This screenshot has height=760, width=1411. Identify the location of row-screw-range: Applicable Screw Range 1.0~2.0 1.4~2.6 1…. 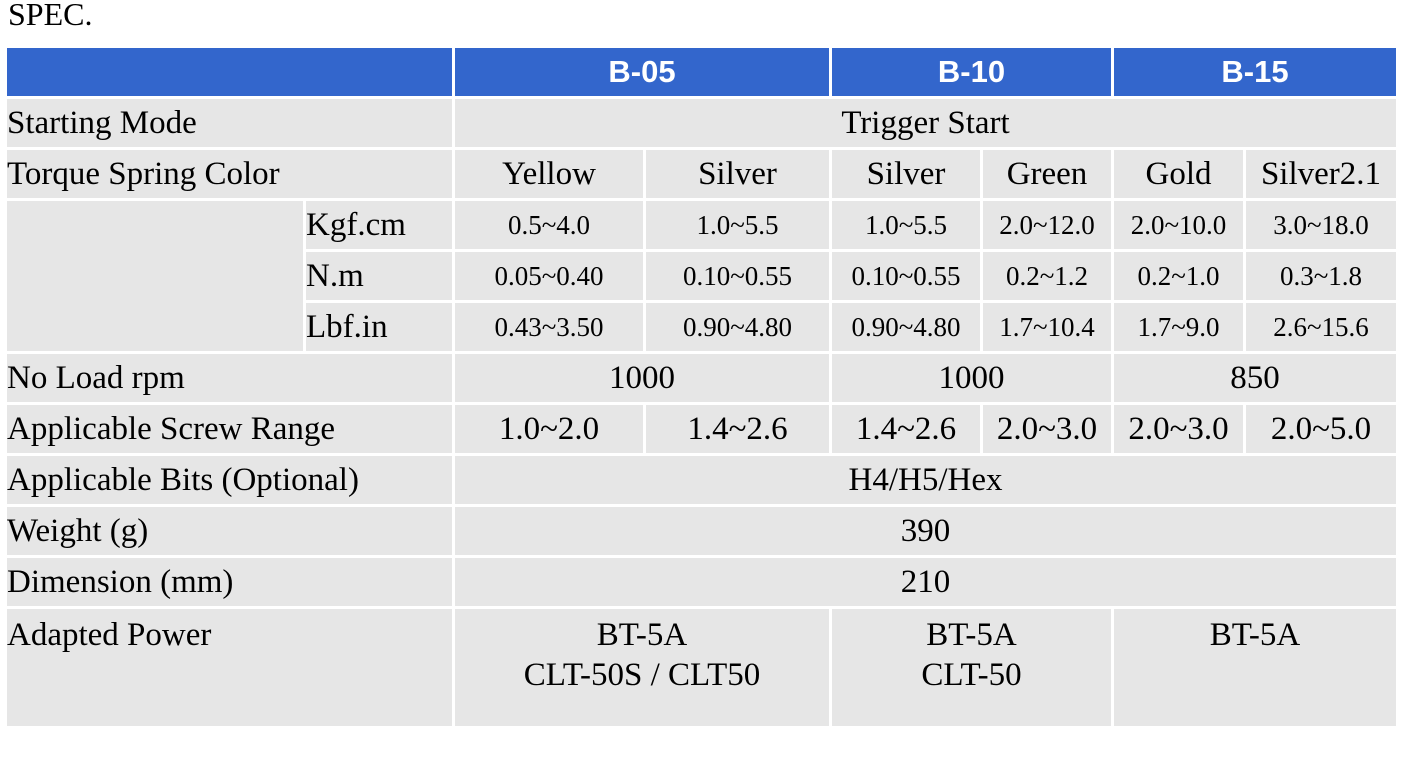
(701, 429).